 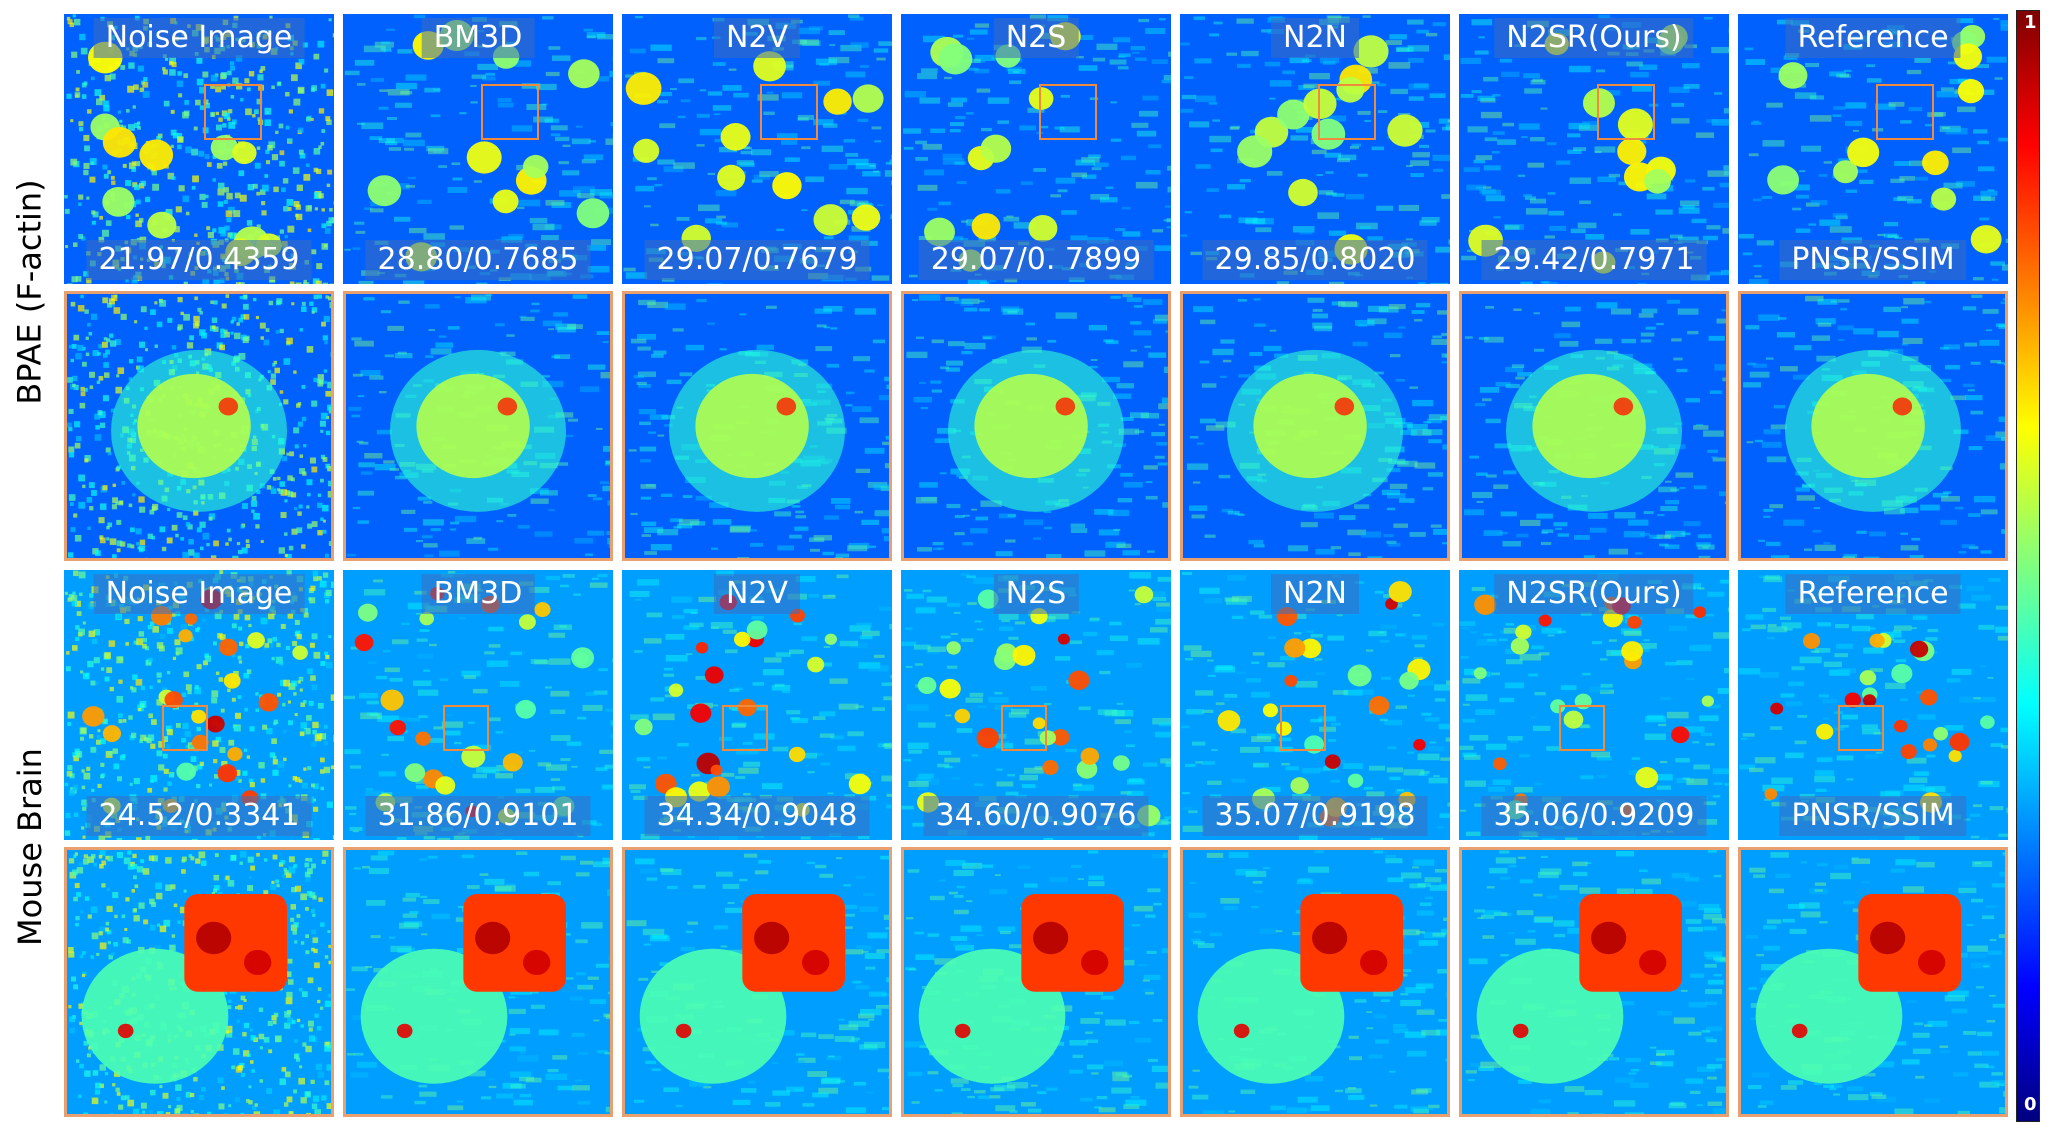 What do you see at coordinates (1594, 149) in the screenshot?
I see `image-panel: N2SR(Ours) 29.42/0.7971` at bounding box center [1594, 149].